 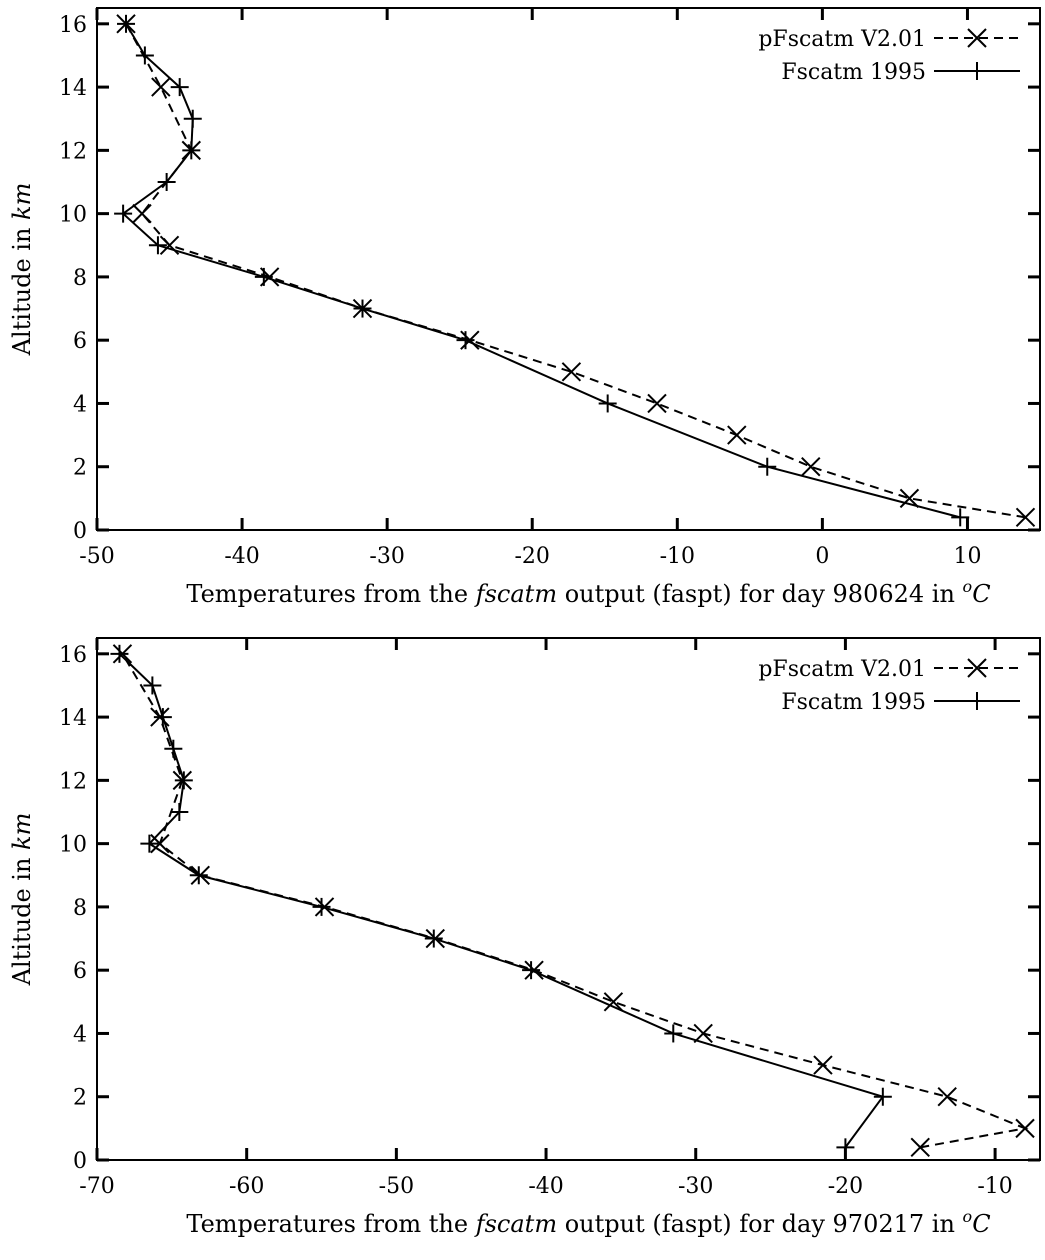 What do you see at coordinates (80, 531) in the screenshot?
I see `chart0-ytick-label: 0` at bounding box center [80, 531].